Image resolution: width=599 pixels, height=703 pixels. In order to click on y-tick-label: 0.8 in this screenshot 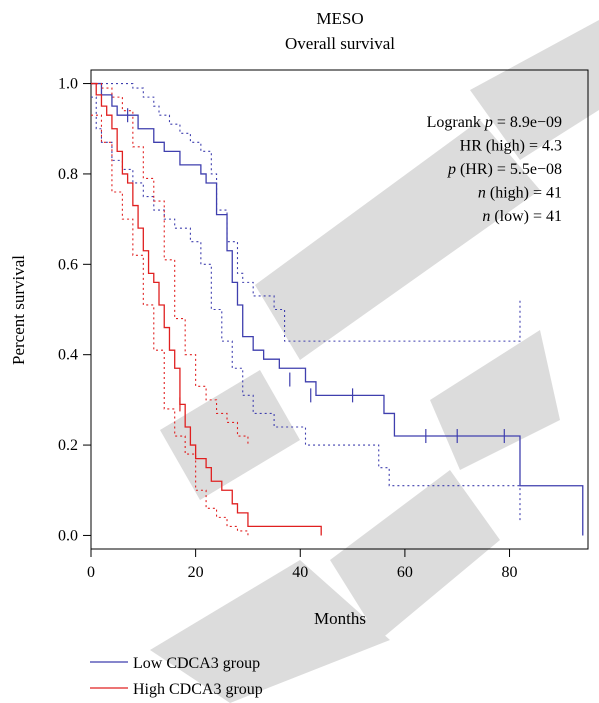, I will do `click(68, 174)`.